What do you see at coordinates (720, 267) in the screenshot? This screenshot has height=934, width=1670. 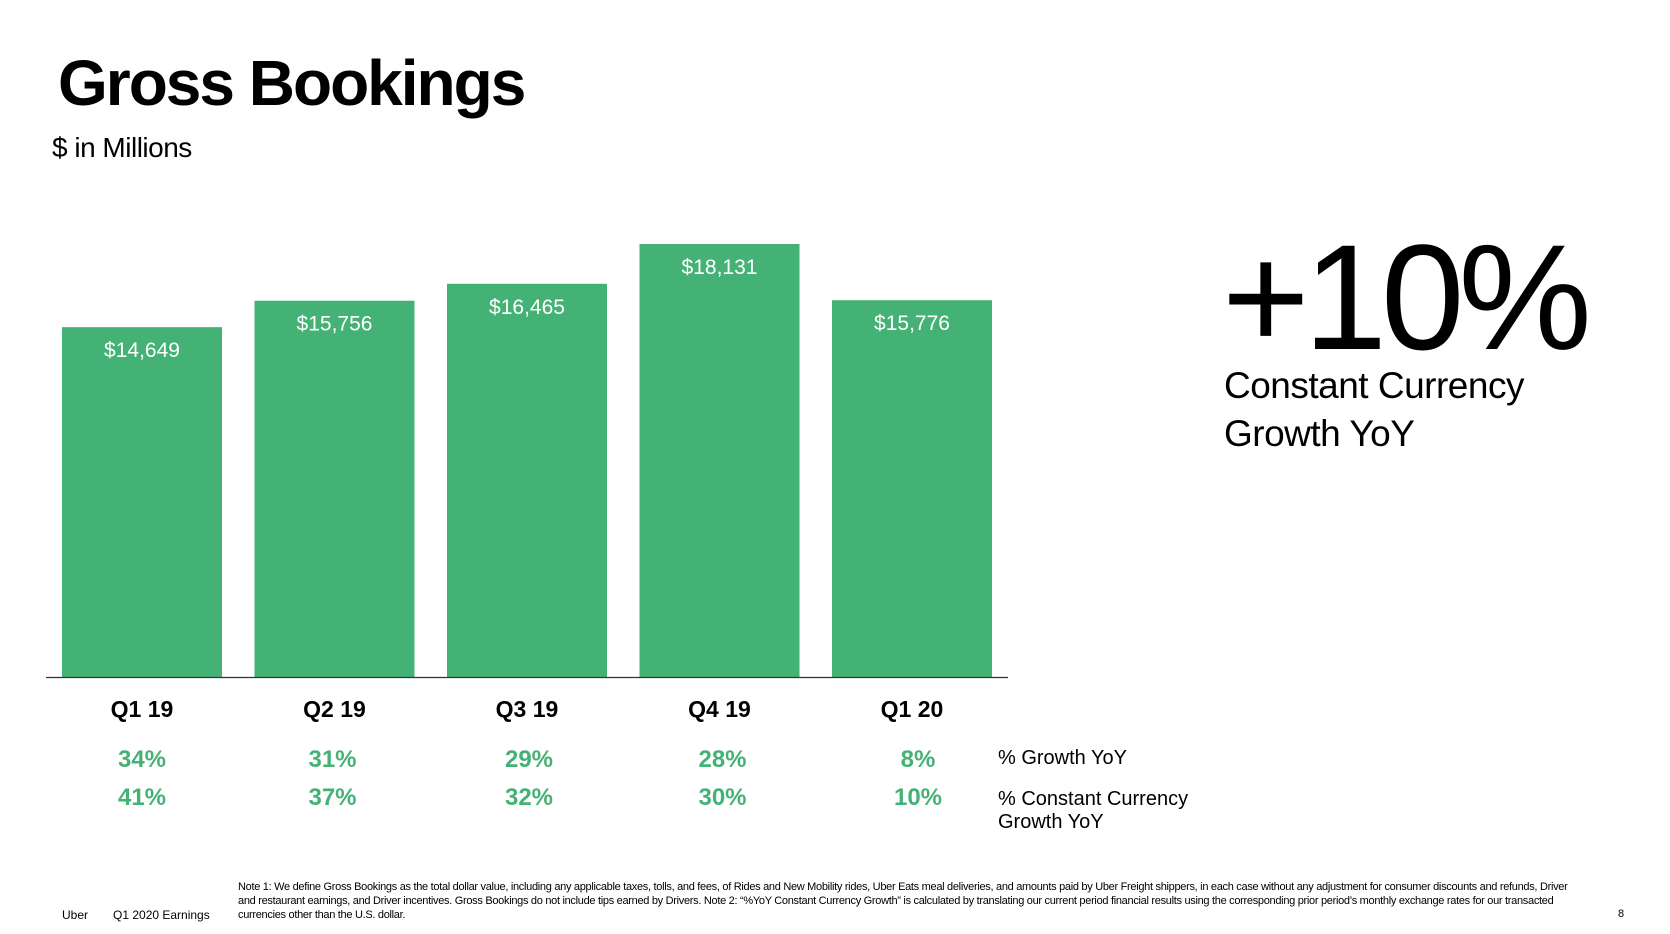 I see `bar-value-label-q4-19: $18,131` at bounding box center [720, 267].